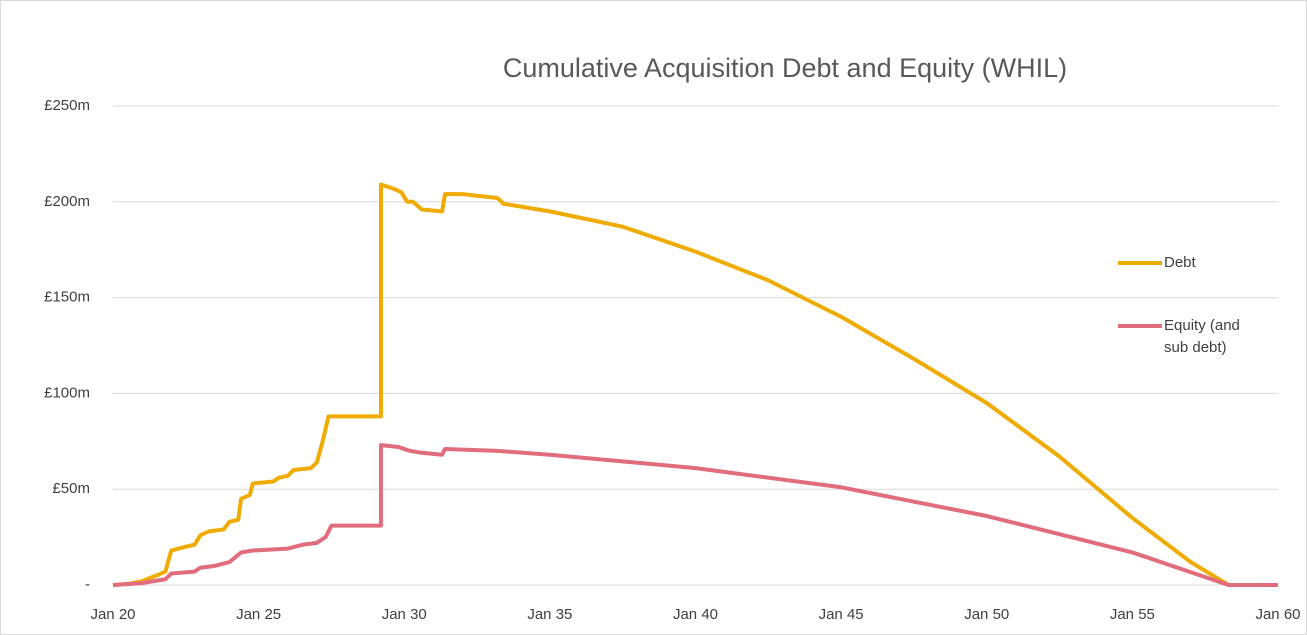 The width and height of the screenshot is (1307, 635). What do you see at coordinates (87, 584) in the screenshot?
I see `y-tick-label: -` at bounding box center [87, 584].